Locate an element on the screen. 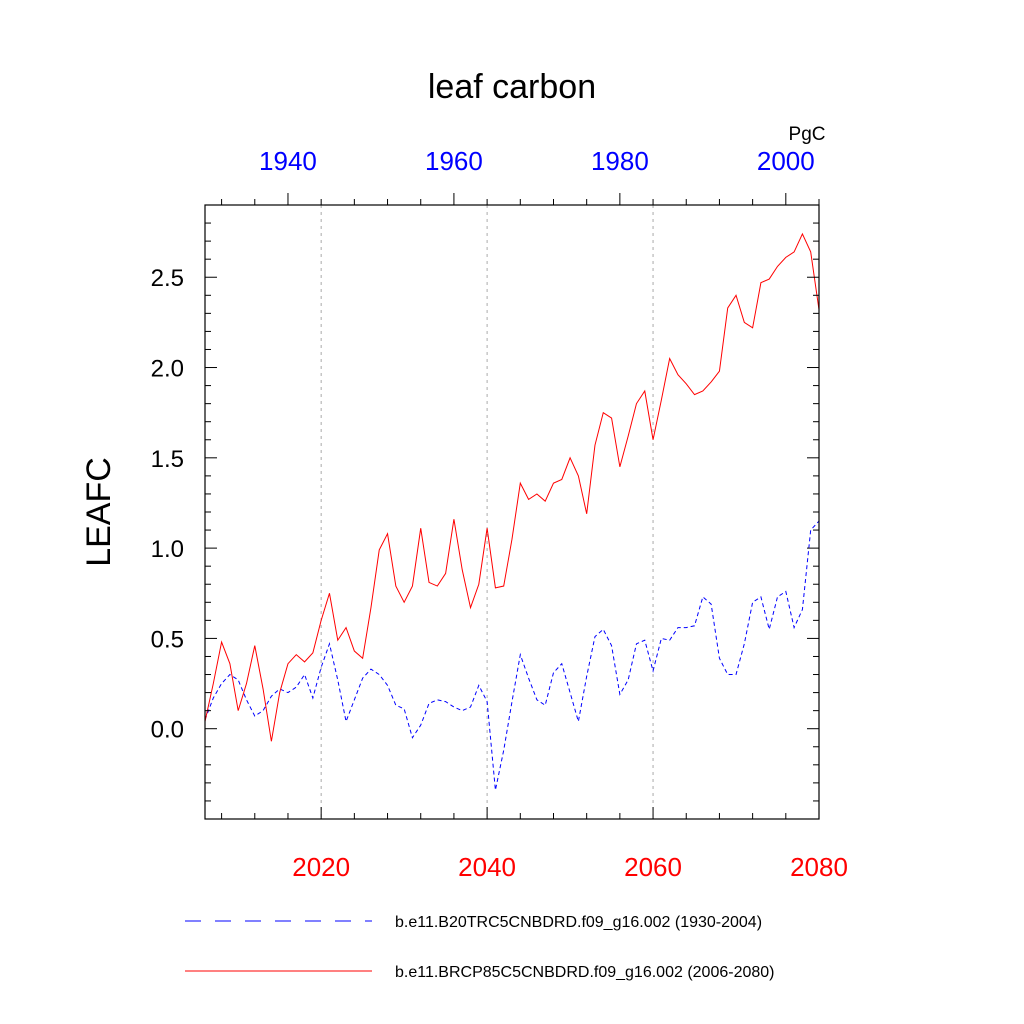 The image size is (1024, 1024). y-tick-label: 1.5 is located at coordinates (167, 459).